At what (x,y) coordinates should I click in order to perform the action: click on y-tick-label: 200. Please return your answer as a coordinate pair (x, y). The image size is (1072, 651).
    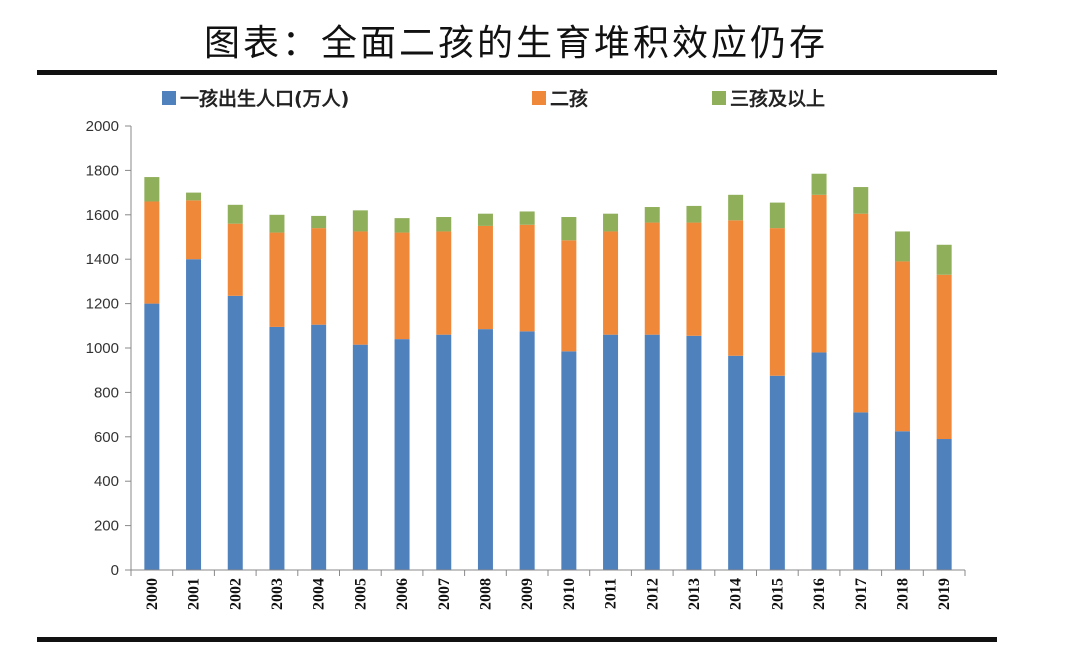
    Looking at the image, I should click on (106, 526).